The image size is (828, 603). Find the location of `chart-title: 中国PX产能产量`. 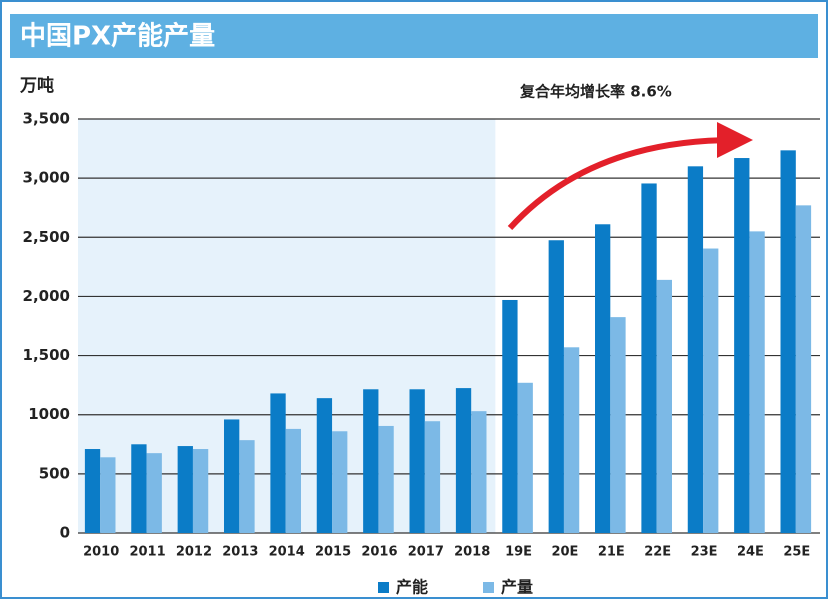

chart-title: 中国PX产能产量 is located at coordinates (117, 36).